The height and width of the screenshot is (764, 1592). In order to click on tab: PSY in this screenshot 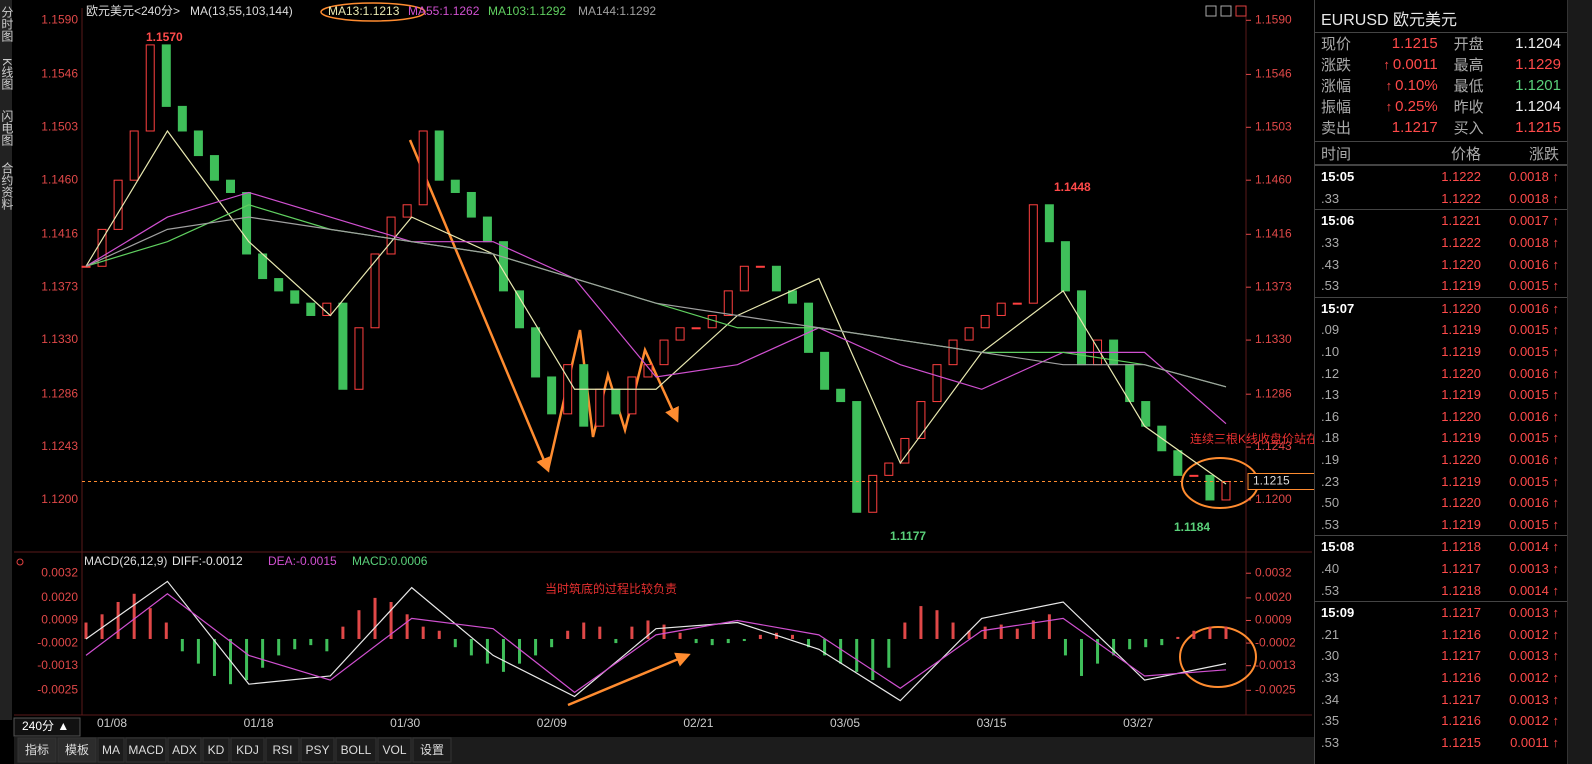, I will do `click(317, 750)`.